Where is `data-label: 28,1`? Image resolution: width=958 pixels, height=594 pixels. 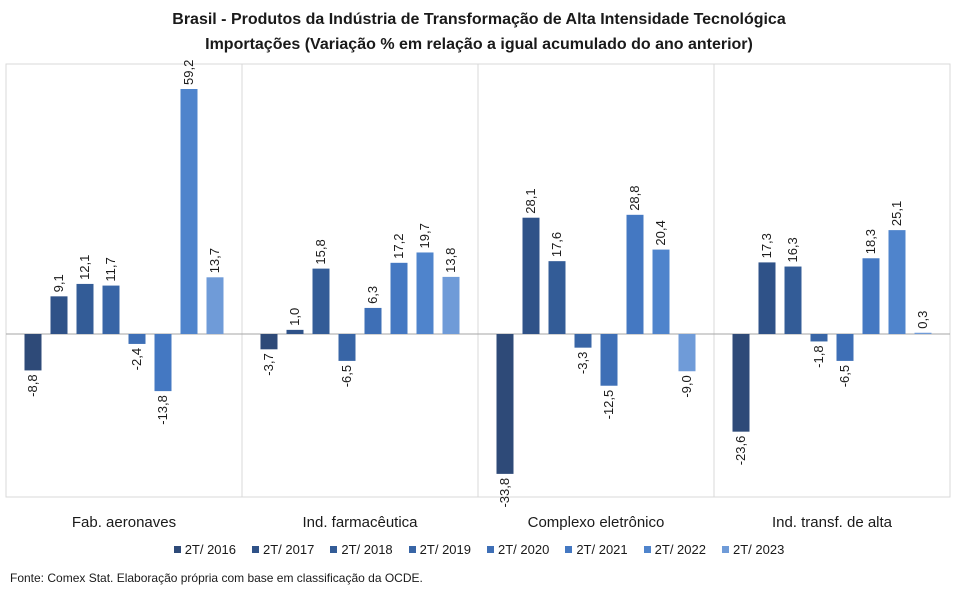
data-label: 28,1 is located at coordinates (530, 200).